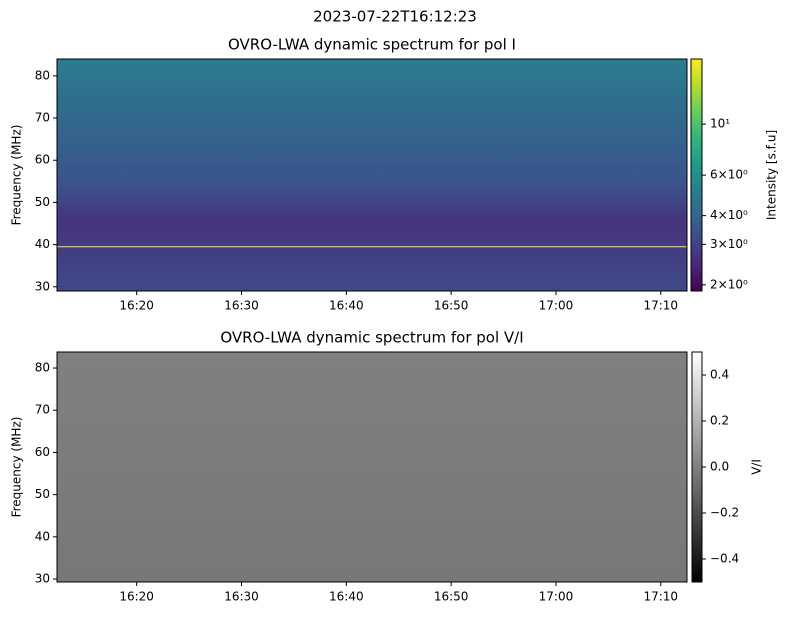 The width and height of the screenshot is (789, 617). Describe the element at coordinates (719, 375) in the screenshot. I see `colorbar-tick-label: 0.4` at that location.